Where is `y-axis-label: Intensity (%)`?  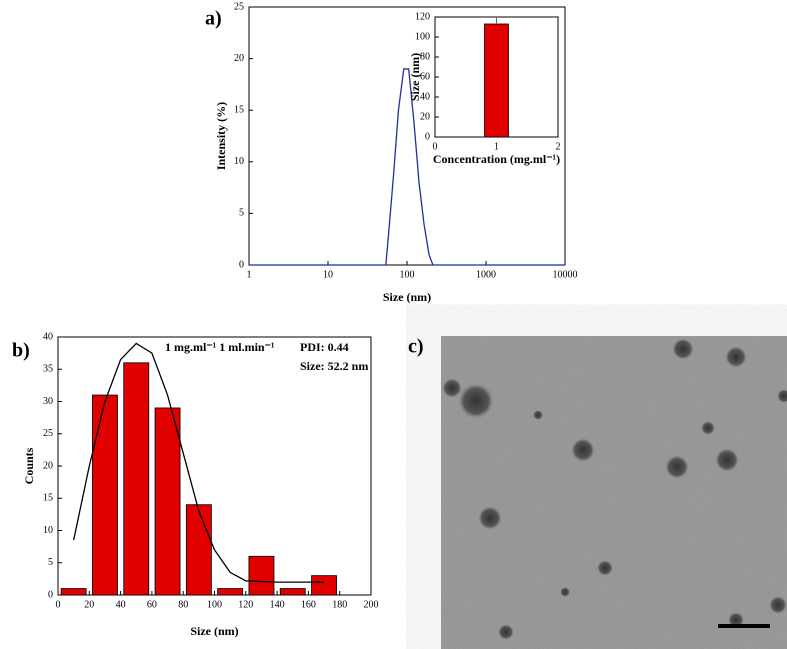 y-axis-label: Intensity (%) is located at coordinates (221, 136).